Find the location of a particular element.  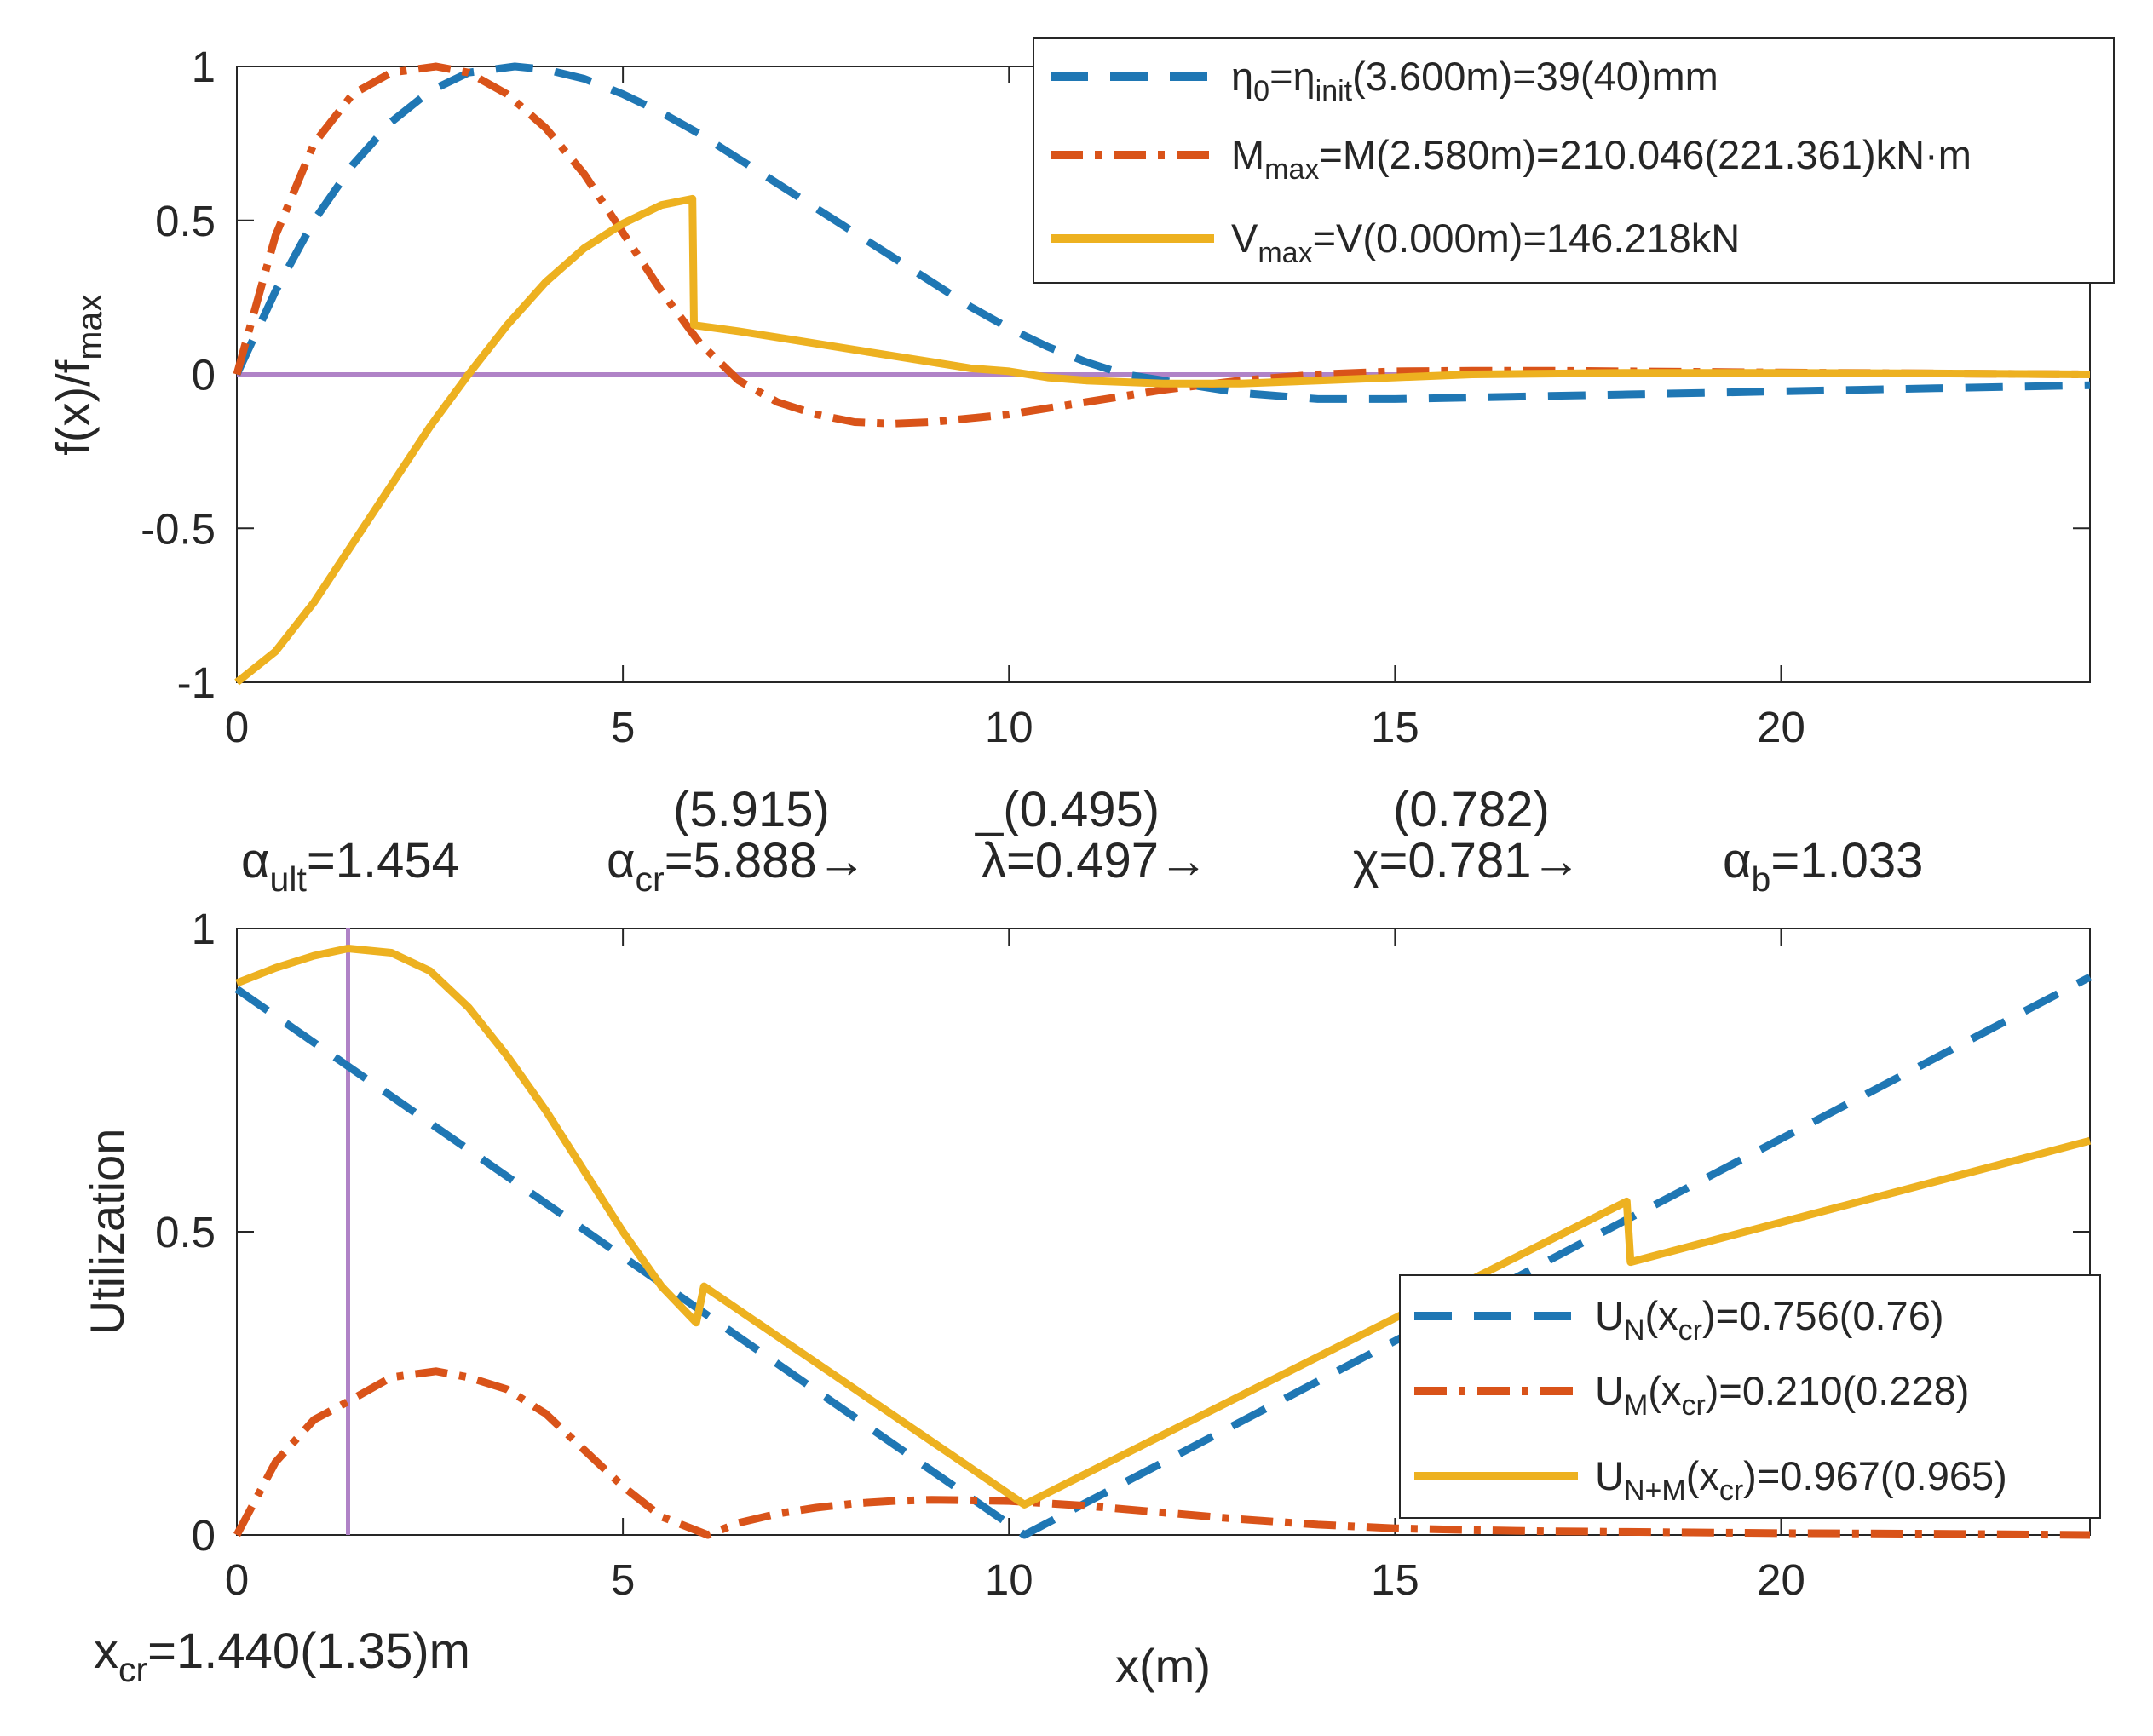

y-tick-label: -1 is located at coordinates (196, 682).